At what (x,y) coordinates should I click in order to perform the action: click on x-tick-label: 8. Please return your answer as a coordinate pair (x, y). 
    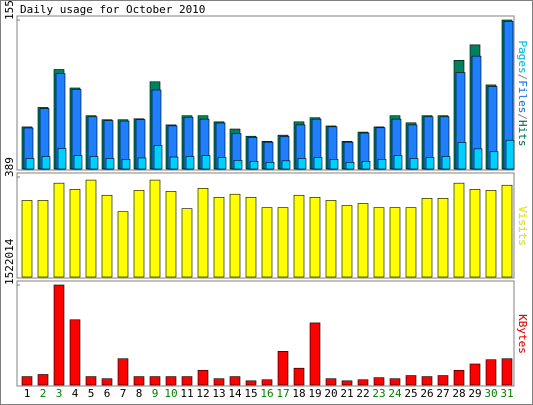
    Looking at the image, I should click on (139, 393).